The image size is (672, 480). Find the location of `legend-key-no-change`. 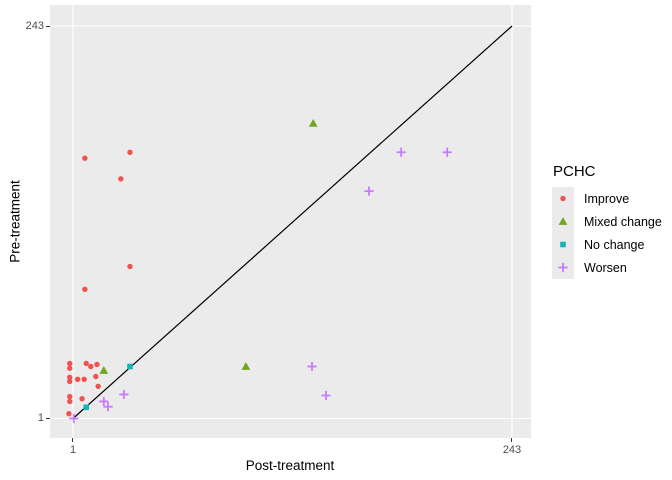

legend-key-no-change is located at coordinates (563, 244).